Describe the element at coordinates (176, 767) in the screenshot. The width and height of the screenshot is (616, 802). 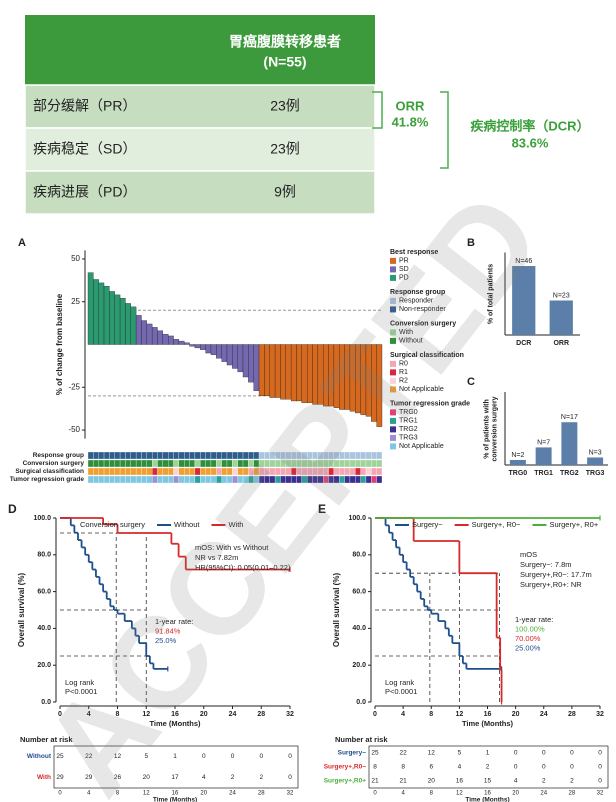
I see `risk-box` at that location.